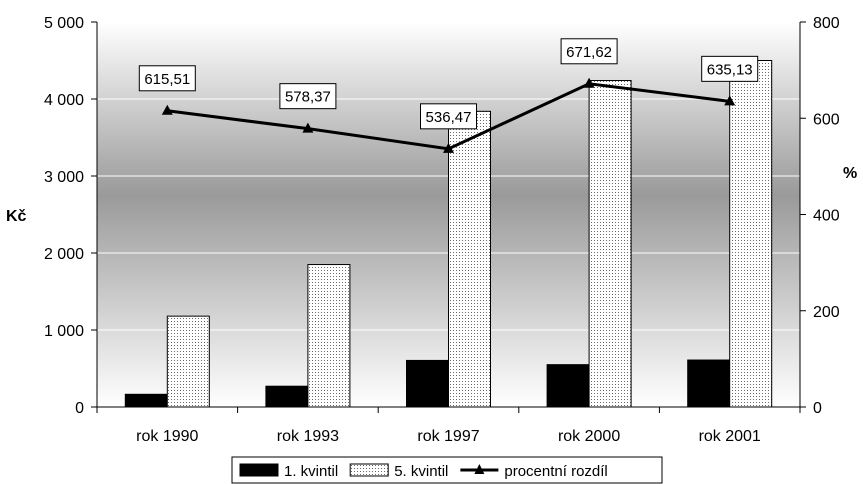 The height and width of the screenshot is (484, 863). I want to click on legend-box, so click(447, 470).